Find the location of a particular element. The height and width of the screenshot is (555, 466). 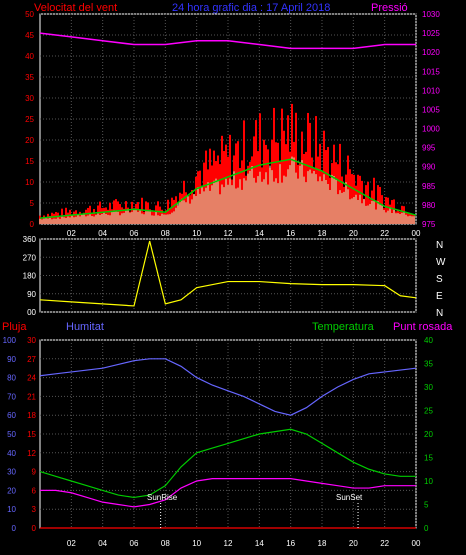

rain-y-tick: 27 is located at coordinates (31, 359).